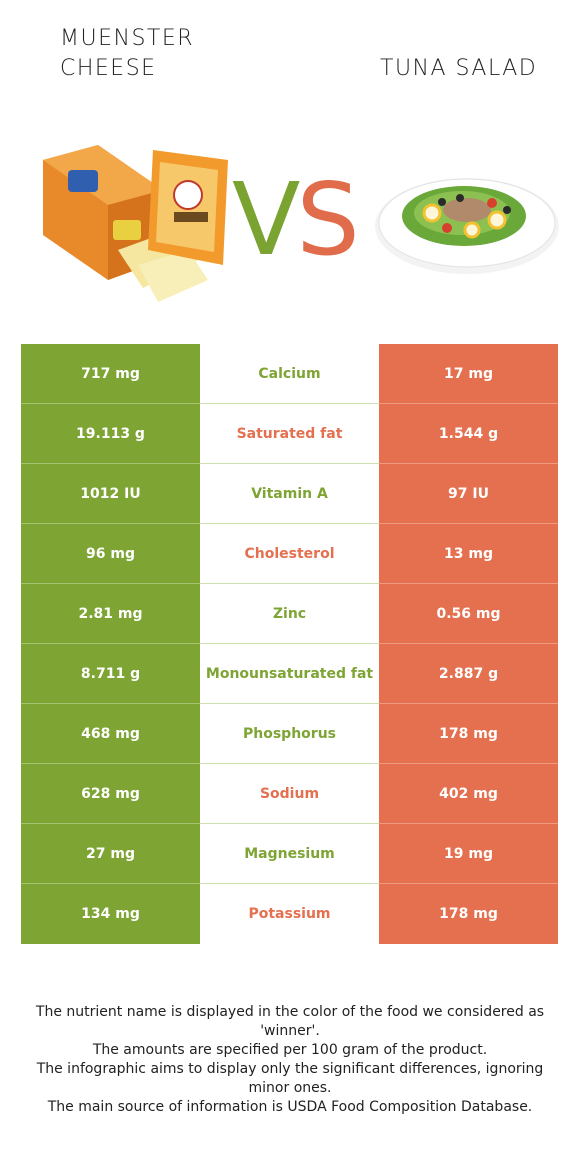 Image resolution: width=580 pixels, height=1174 pixels. I want to click on left-value: 19.113 g, so click(110, 434).